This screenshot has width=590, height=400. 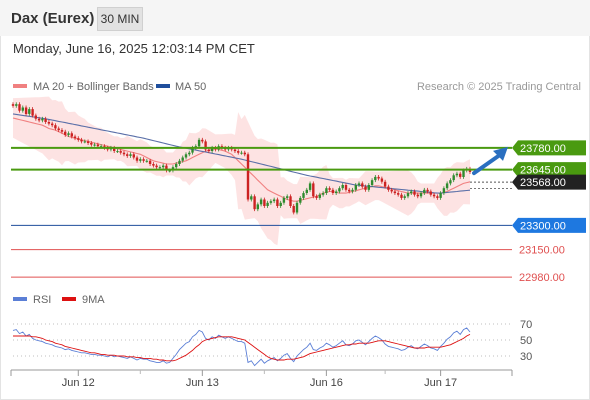 What do you see at coordinates (120, 19) in the screenshot?
I see `interval-button: 30 MIN` at bounding box center [120, 19].